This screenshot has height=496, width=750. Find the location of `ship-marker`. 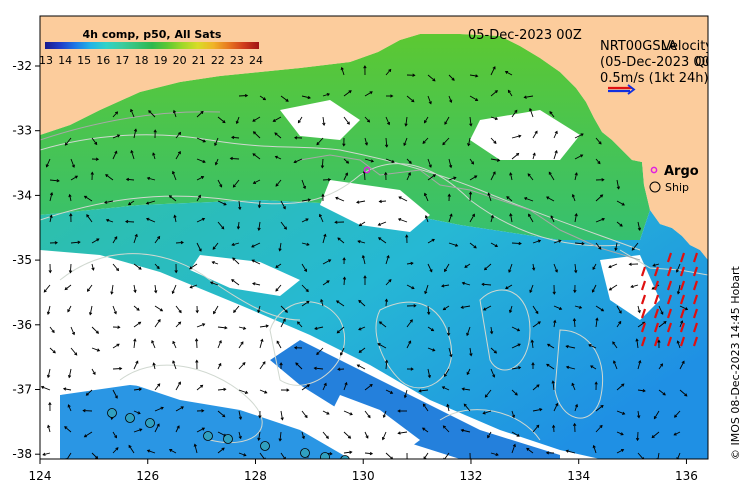

ship-marker is located at coordinates (208, 436).